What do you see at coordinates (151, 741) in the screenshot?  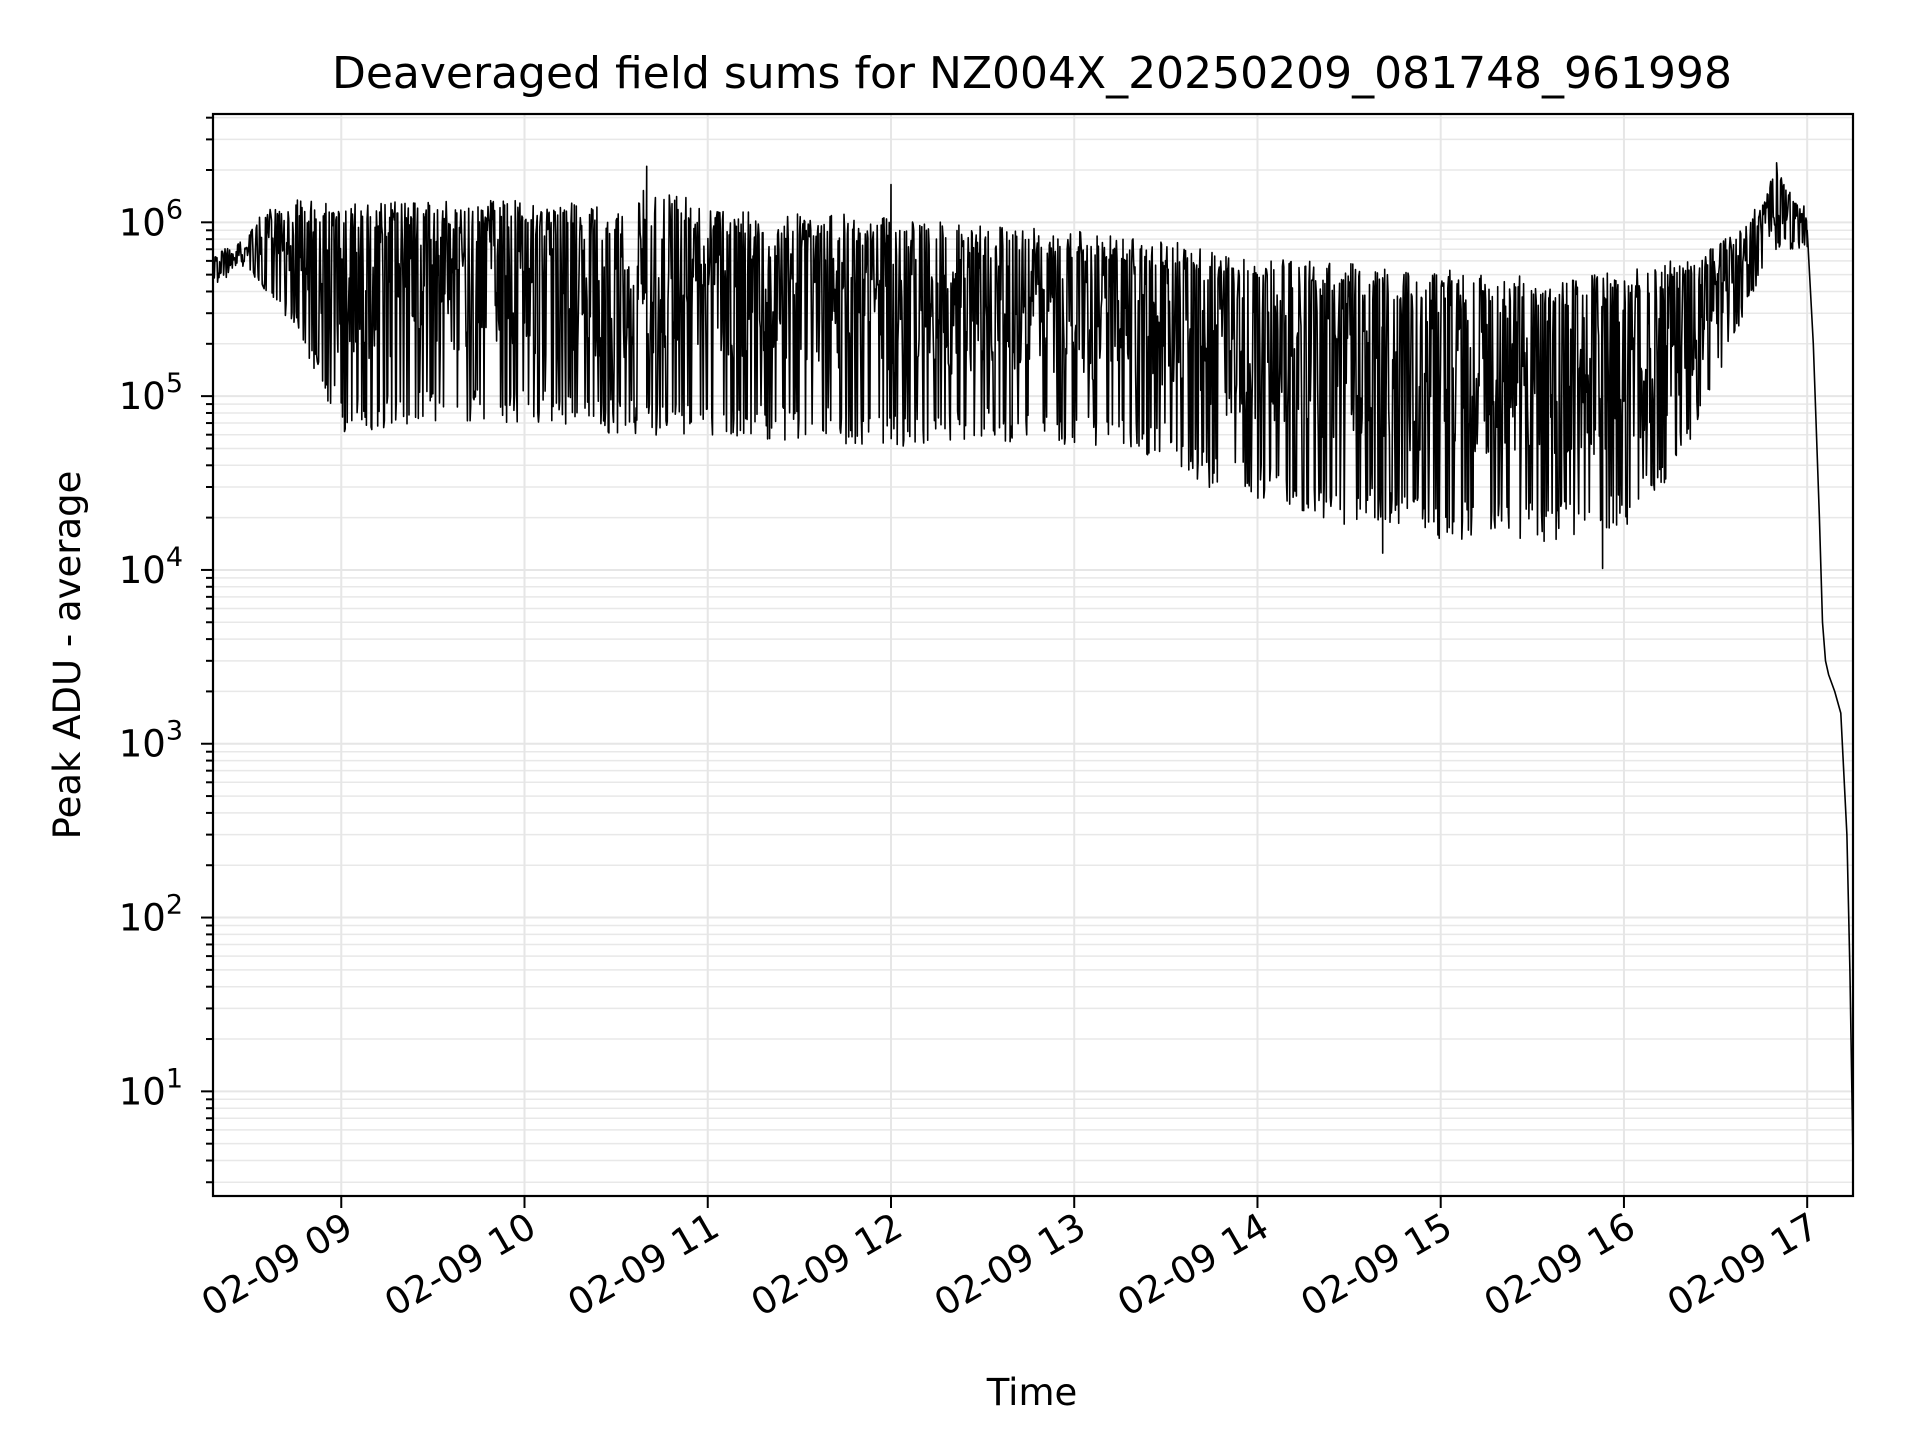 I see `y-tick-label: 10³` at bounding box center [151, 741].